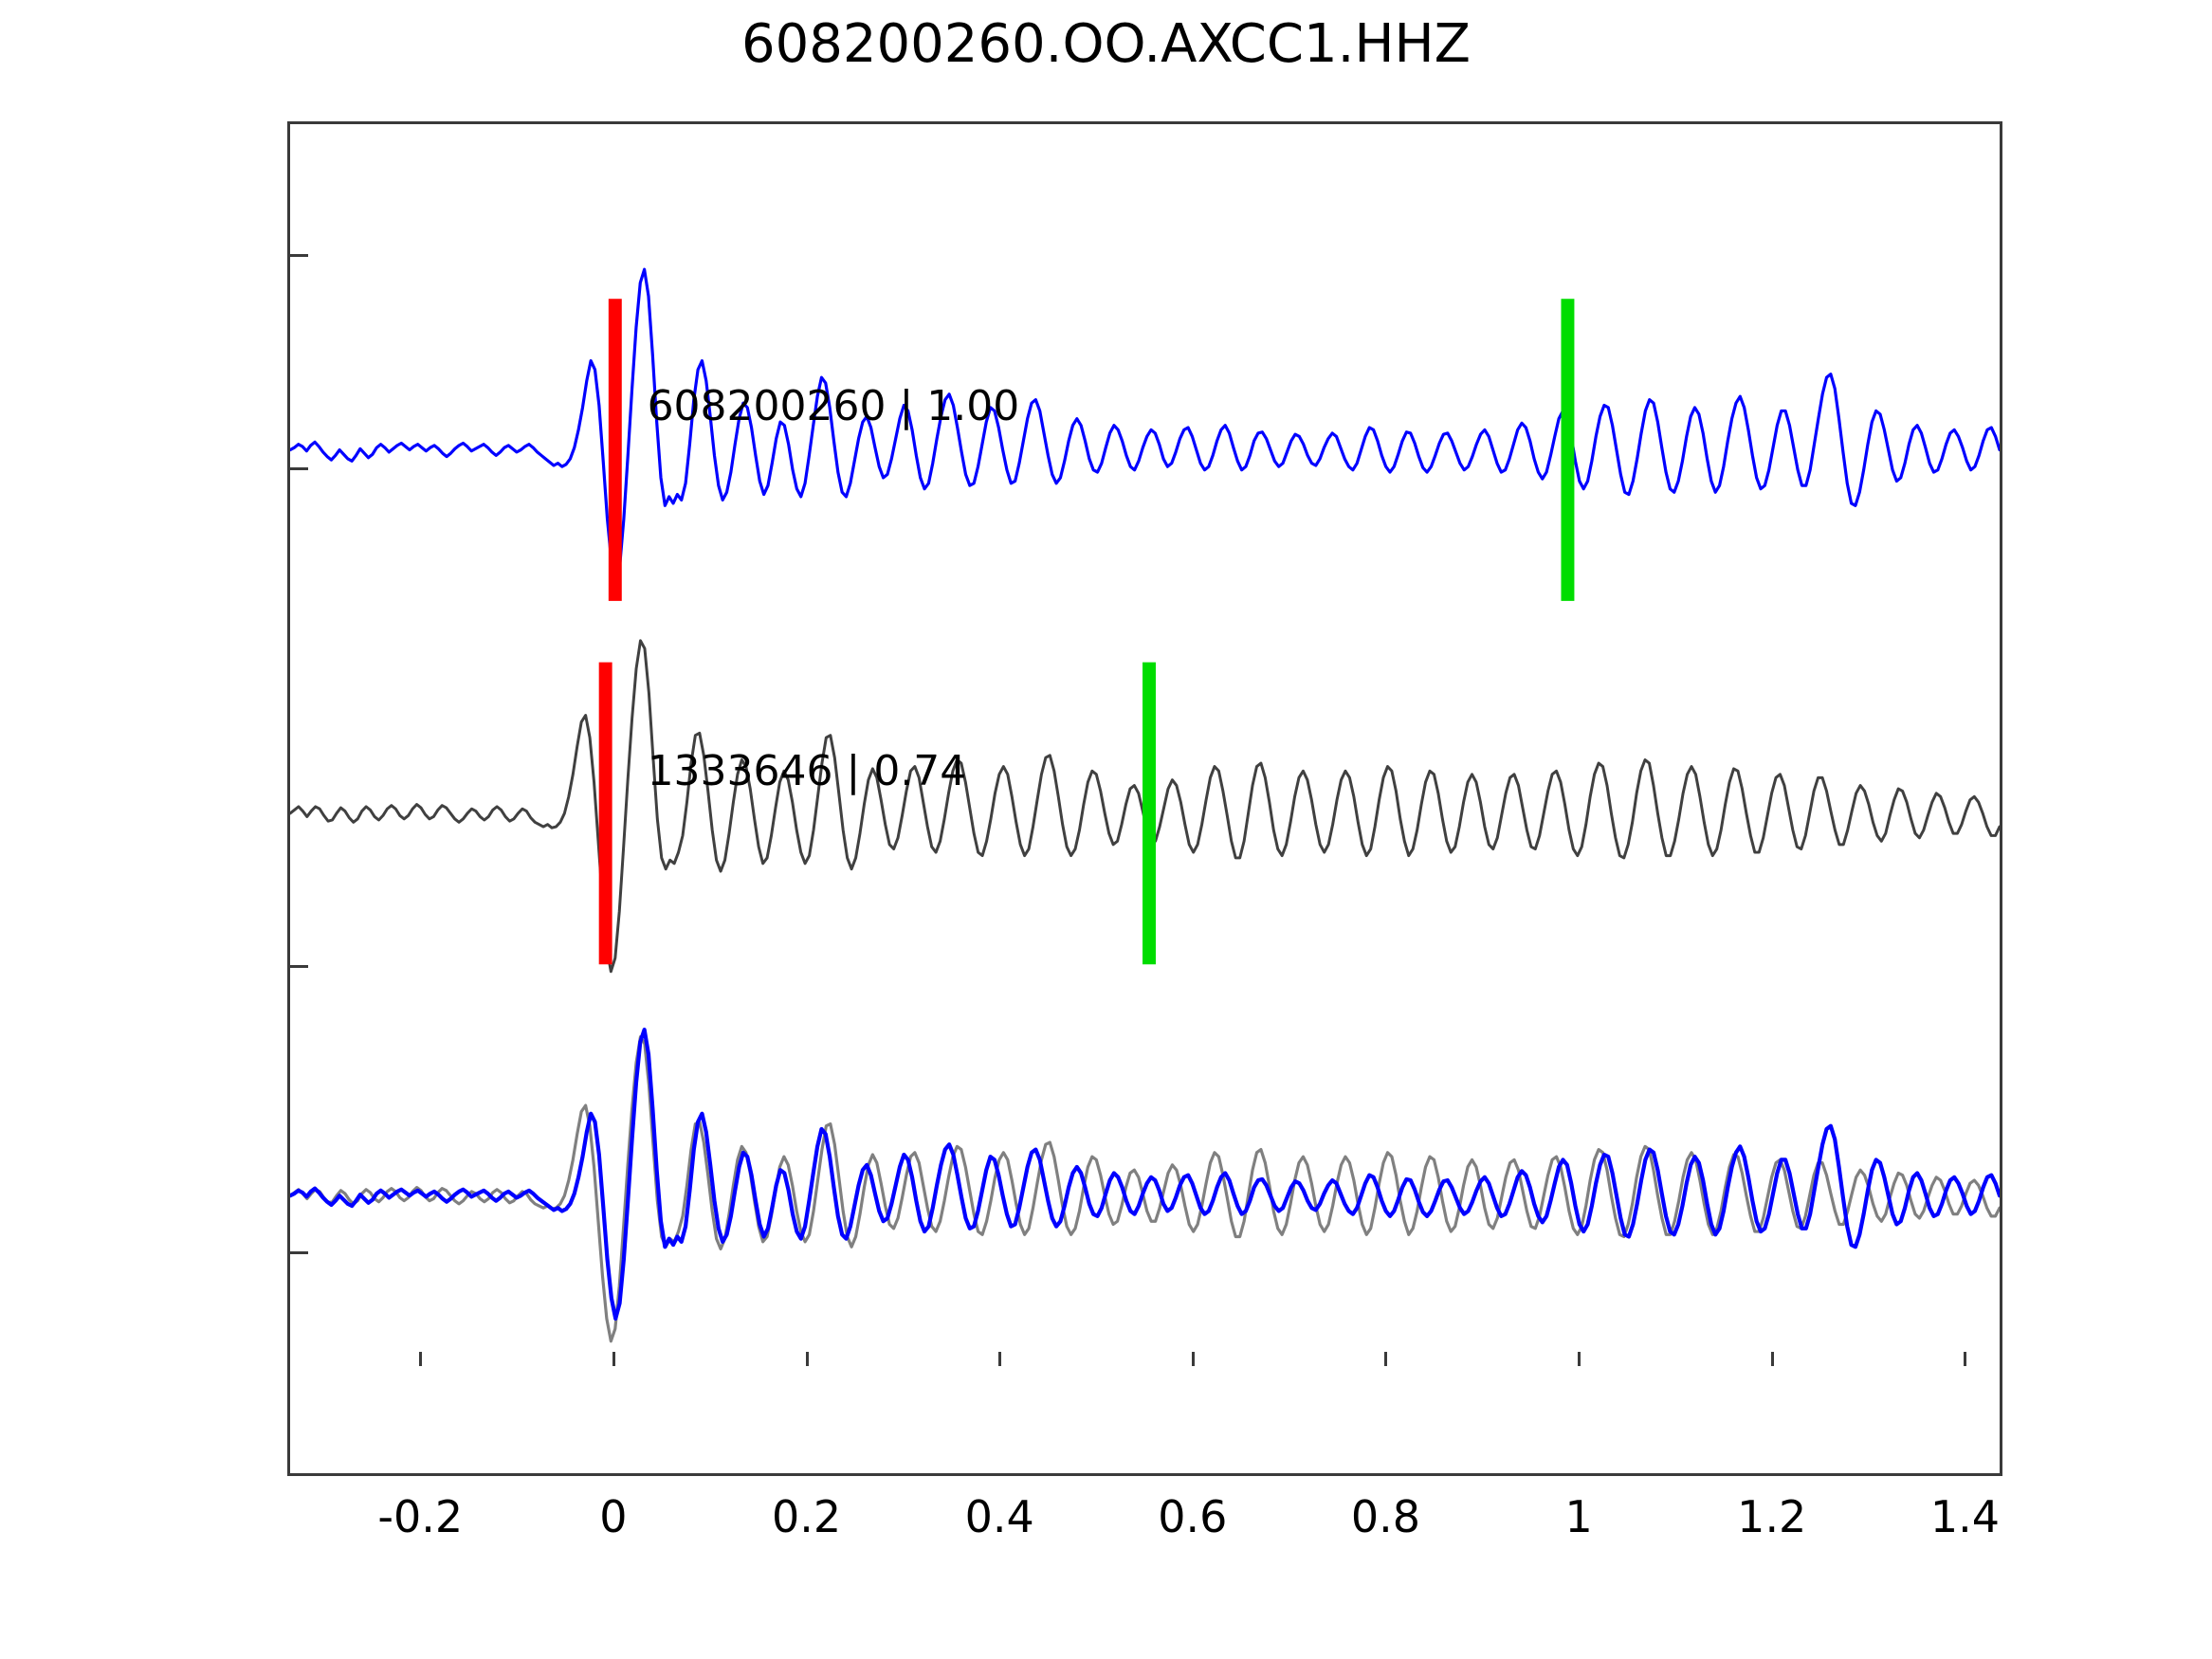 This screenshot has height=1659, width=2212. What do you see at coordinates (1193, 1516) in the screenshot?
I see `x-axis-tick-label: 0.6` at bounding box center [1193, 1516].